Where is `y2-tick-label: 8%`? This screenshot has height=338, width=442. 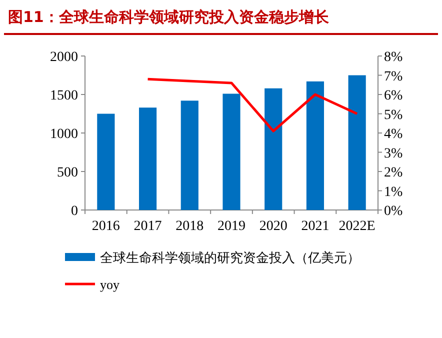 y2-tick-label: 8% is located at coordinates (393, 57).